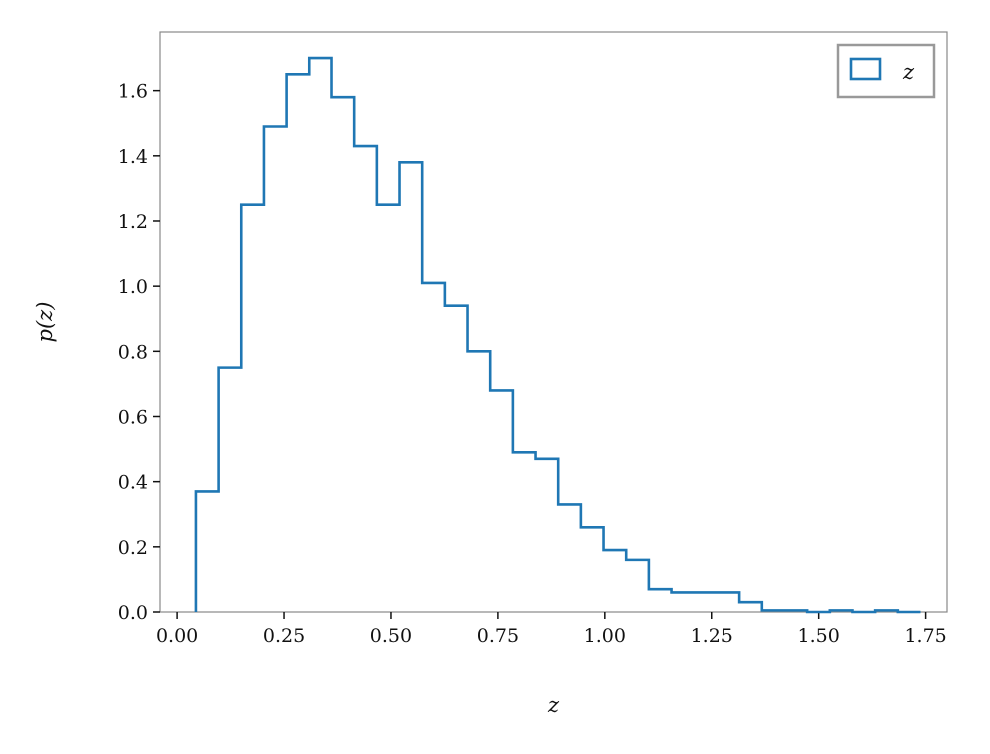 Image resolution: width=990 pixels, height=754 pixels. I want to click on y-tick-label: 0.6, so click(133, 417).